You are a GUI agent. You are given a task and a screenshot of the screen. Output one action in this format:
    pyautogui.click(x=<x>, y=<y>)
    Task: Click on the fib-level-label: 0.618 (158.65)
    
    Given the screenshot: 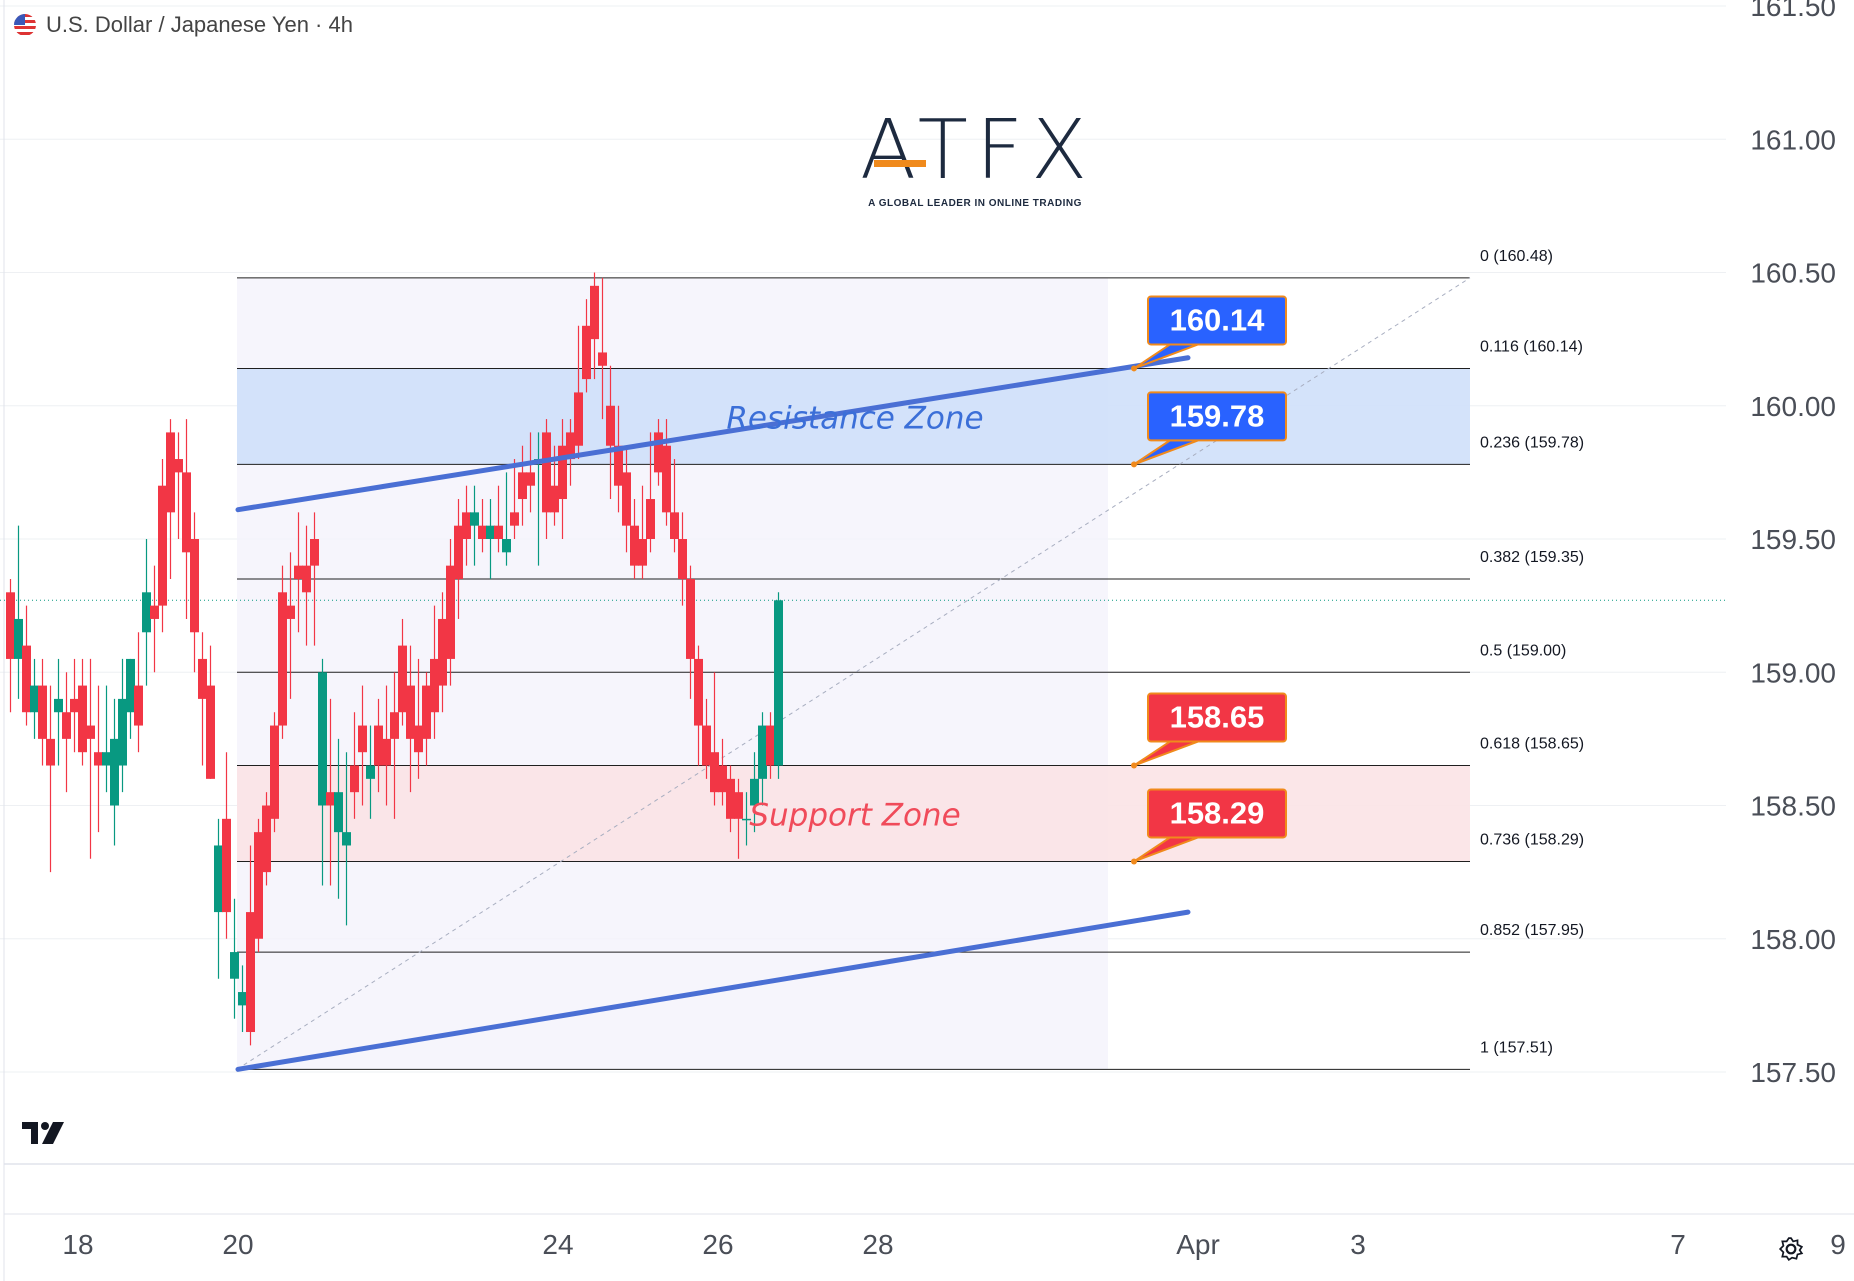 What is the action you would take?
    pyautogui.click(x=1532, y=744)
    